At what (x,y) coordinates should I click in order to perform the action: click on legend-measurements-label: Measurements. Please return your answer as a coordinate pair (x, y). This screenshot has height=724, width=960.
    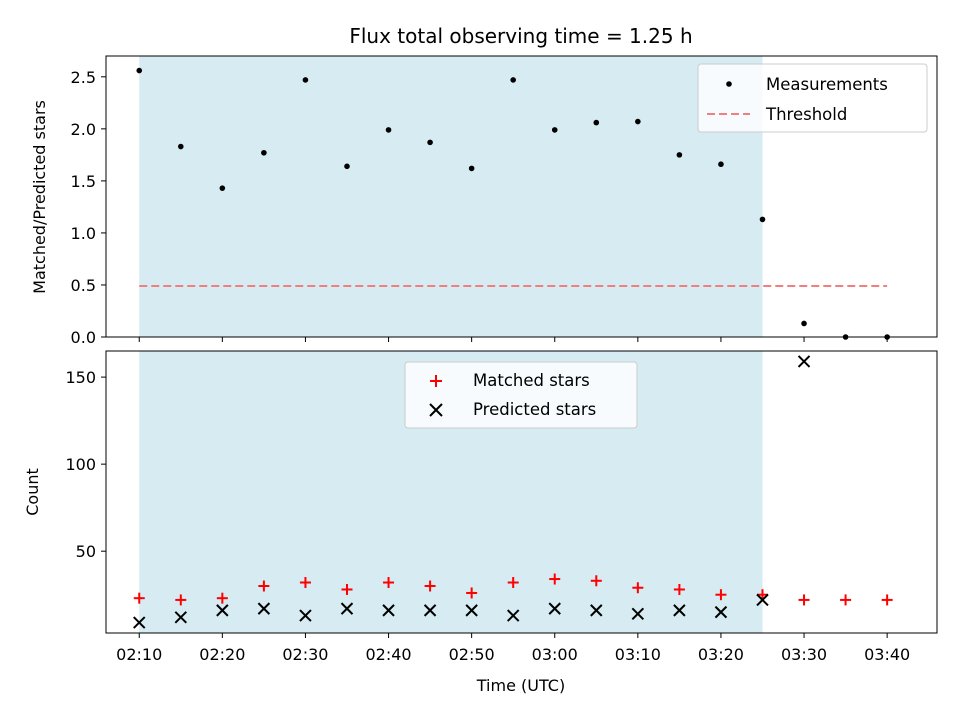
    Looking at the image, I should click on (827, 84).